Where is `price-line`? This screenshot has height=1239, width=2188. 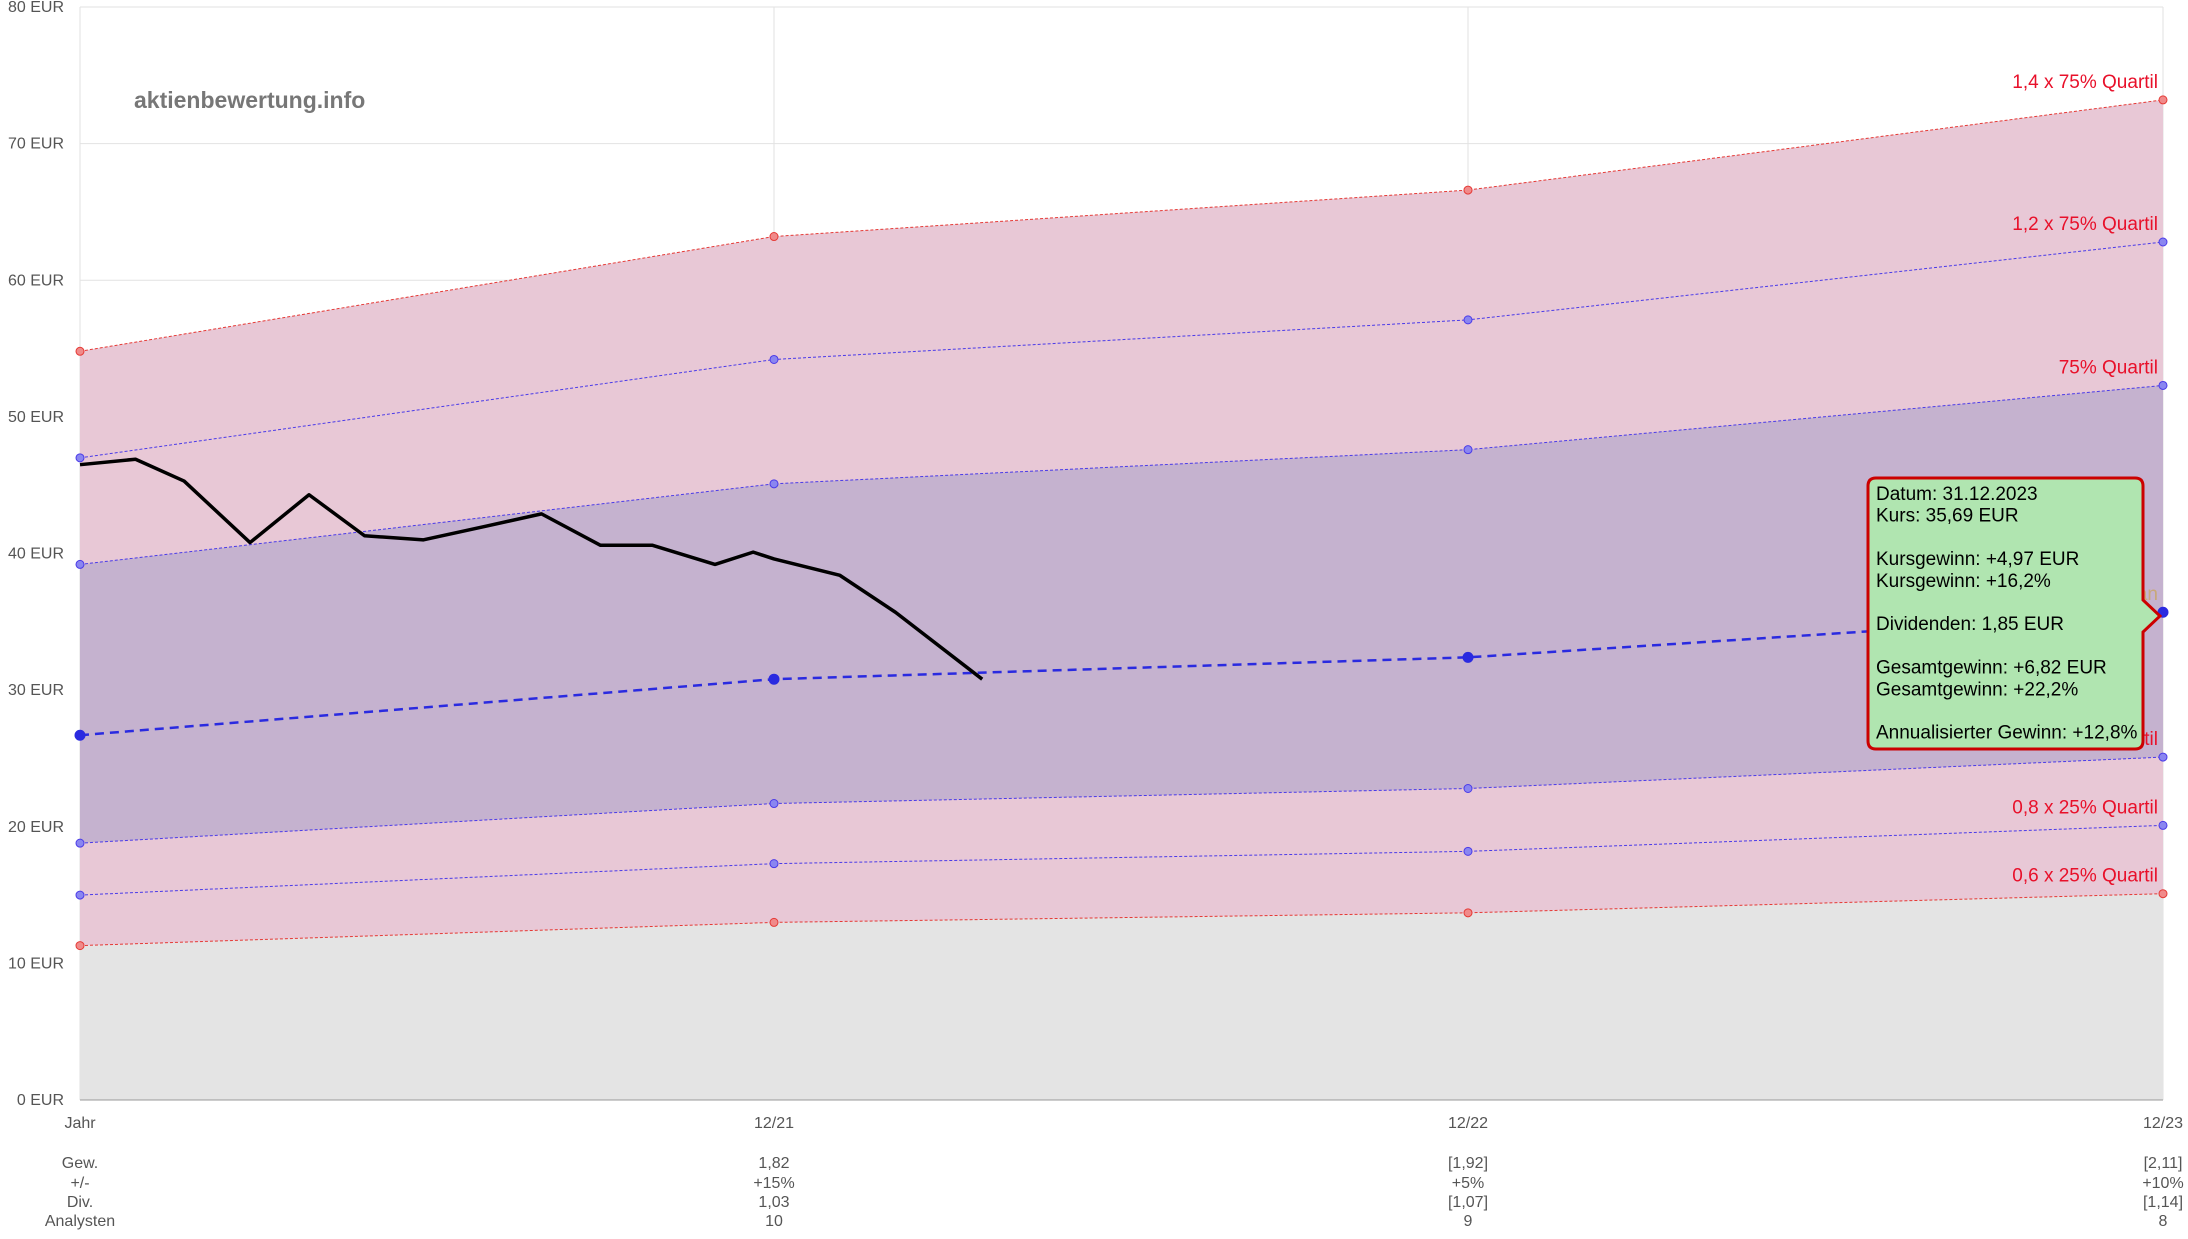 price-line is located at coordinates (531, 569).